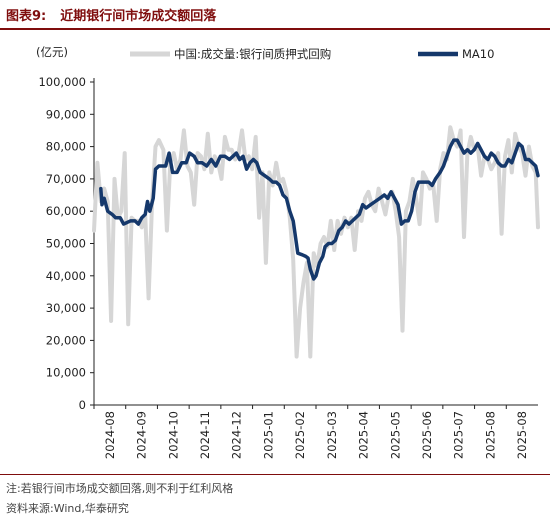 The height and width of the screenshot is (524, 550). What do you see at coordinates (66, 373) in the screenshot?
I see `y-tick-label: 10,000` at bounding box center [66, 373].